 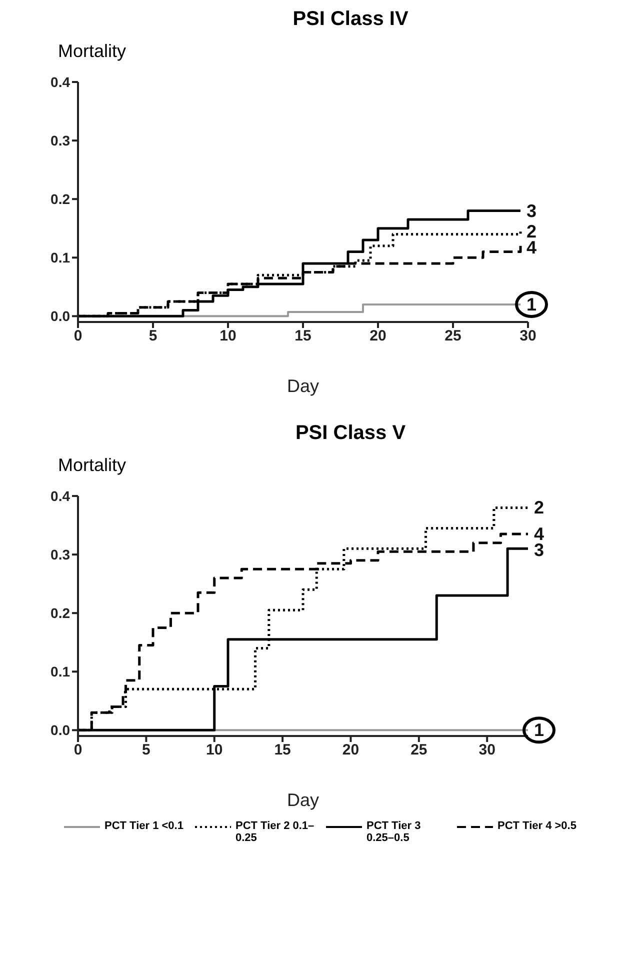 What do you see at coordinates (144, 826) in the screenshot?
I see `legend-label: PCT Tier 1 <0.1` at bounding box center [144, 826].